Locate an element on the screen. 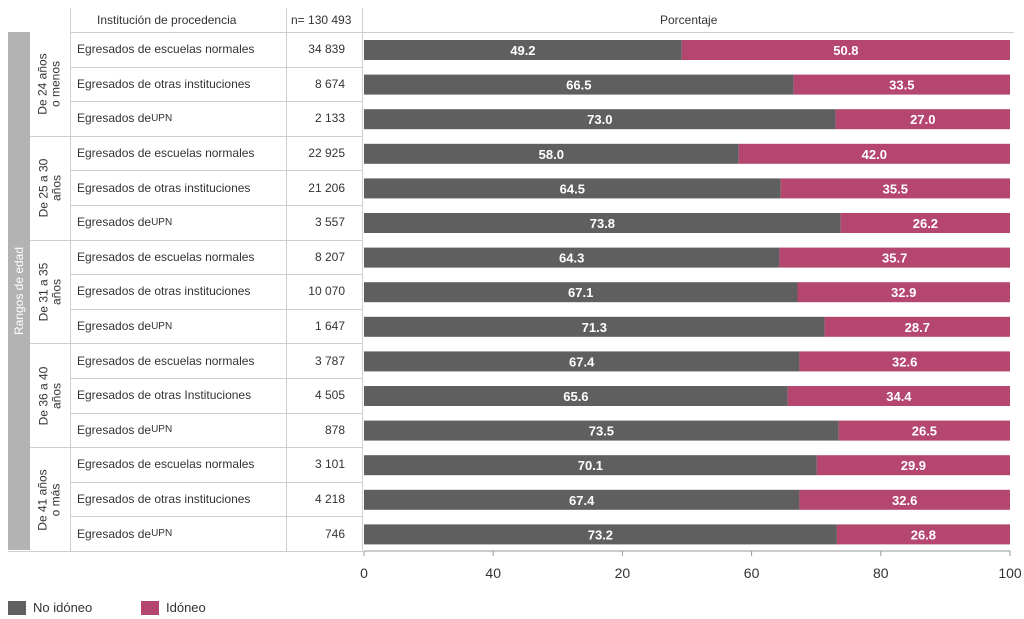  data-label-no-idoneo: 65.6 is located at coordinates (575, 396).